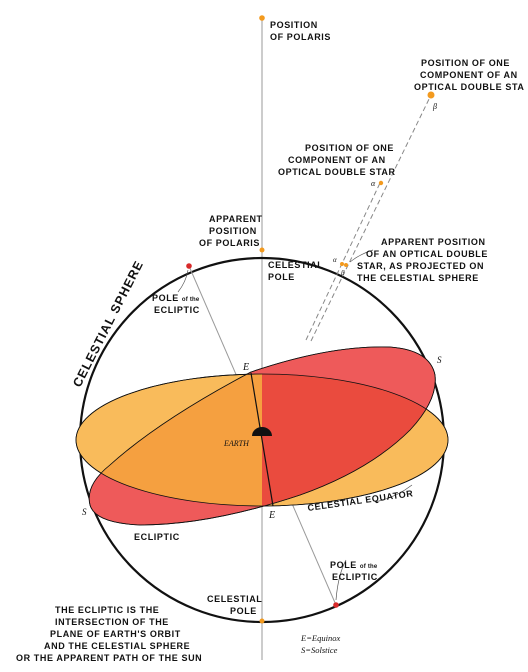 This screenshot has width=528, height=672. What do you see at coordinates (157, 537) in the screenshot?
I see `ecliptic-label: ECLIPTIC` at bounding box center [157, 537].